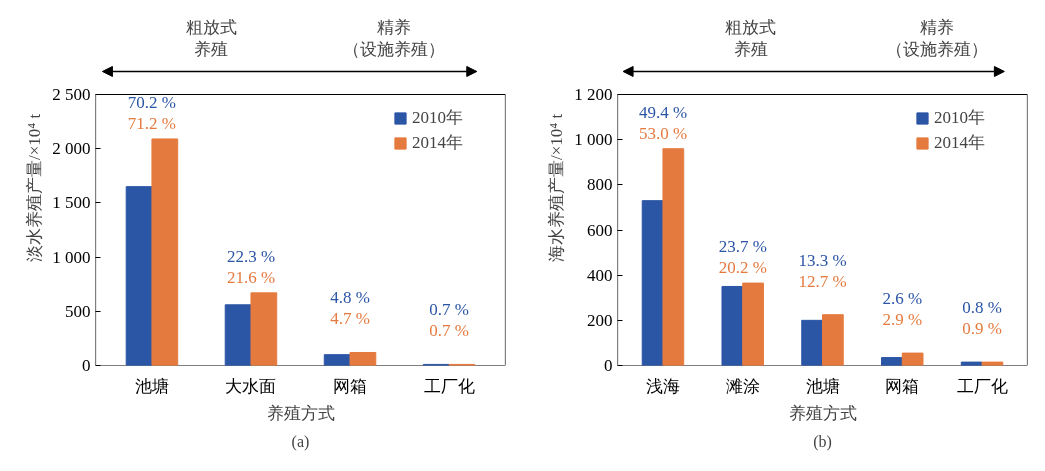  What do you see at coordinates (593, 95) in the screenshot?
I see `y-tick-label: 1 200` at bounding box center [593, 95].